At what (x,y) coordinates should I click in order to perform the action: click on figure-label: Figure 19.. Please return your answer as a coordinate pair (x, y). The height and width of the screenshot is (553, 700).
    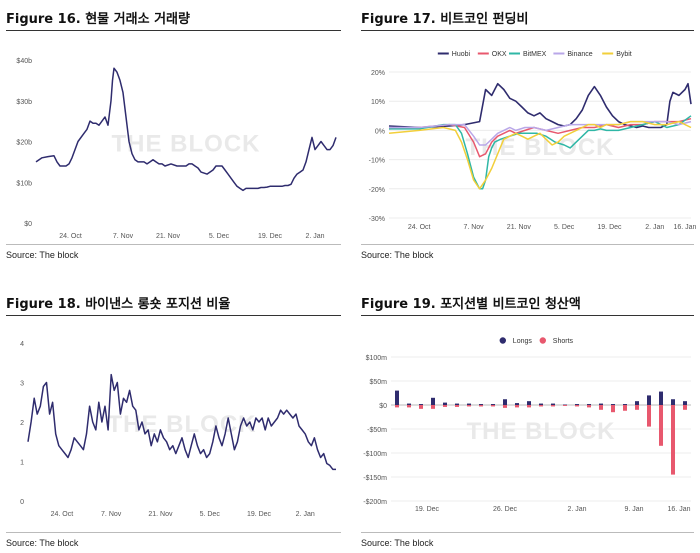
    Looking at the image, I should click on (398, 304).